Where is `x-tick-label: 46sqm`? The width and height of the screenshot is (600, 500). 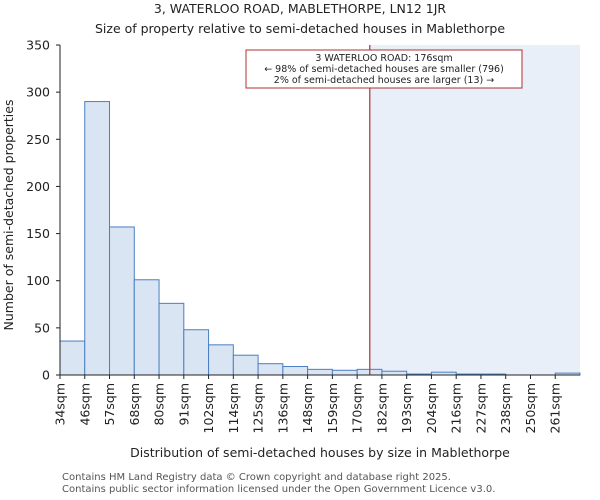 x-tick-label: 46sqm is located at coordinates (84, 404).